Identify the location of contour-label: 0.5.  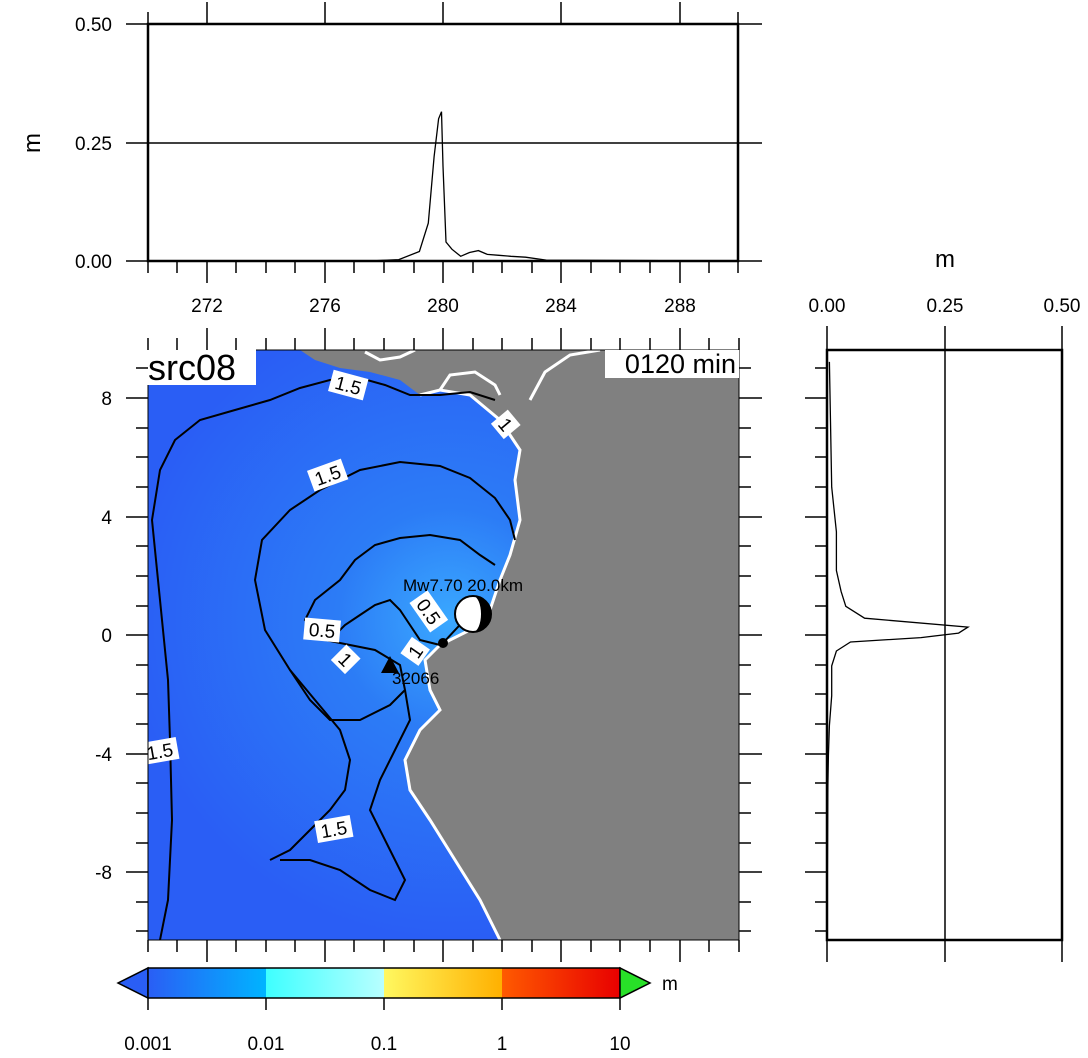
(322, 631).